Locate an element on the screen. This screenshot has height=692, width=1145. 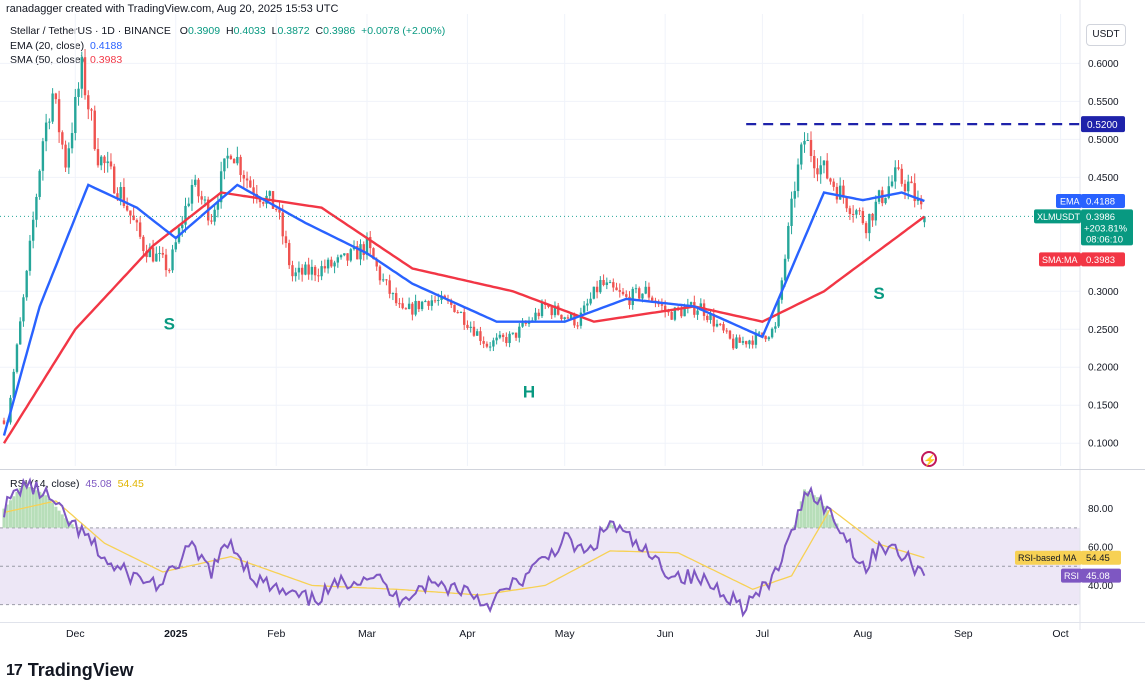
ema-legend: EMA (20, close) 0.4188 is located at coordinates (66, 46).